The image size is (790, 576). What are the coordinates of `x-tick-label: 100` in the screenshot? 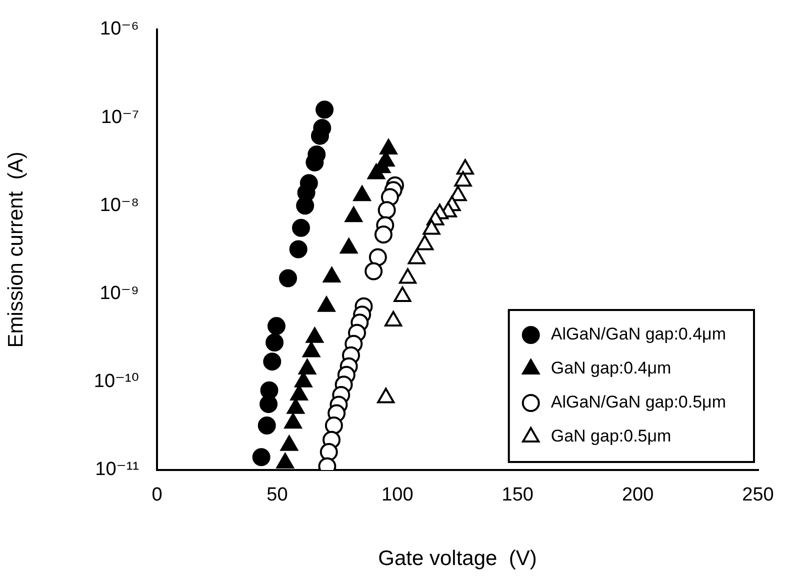 It's located at (398, 495).